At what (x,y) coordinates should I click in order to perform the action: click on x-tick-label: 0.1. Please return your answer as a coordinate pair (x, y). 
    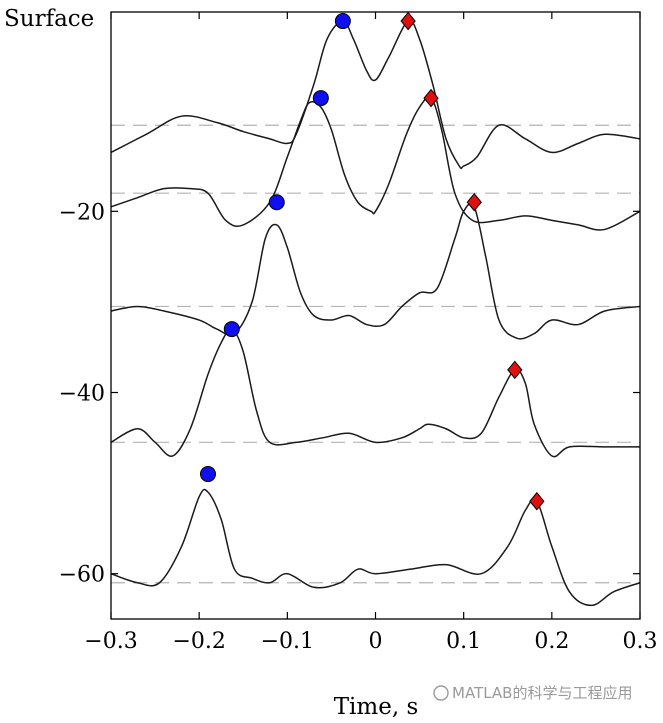
    Looking at the image, I should click on (463, 641).